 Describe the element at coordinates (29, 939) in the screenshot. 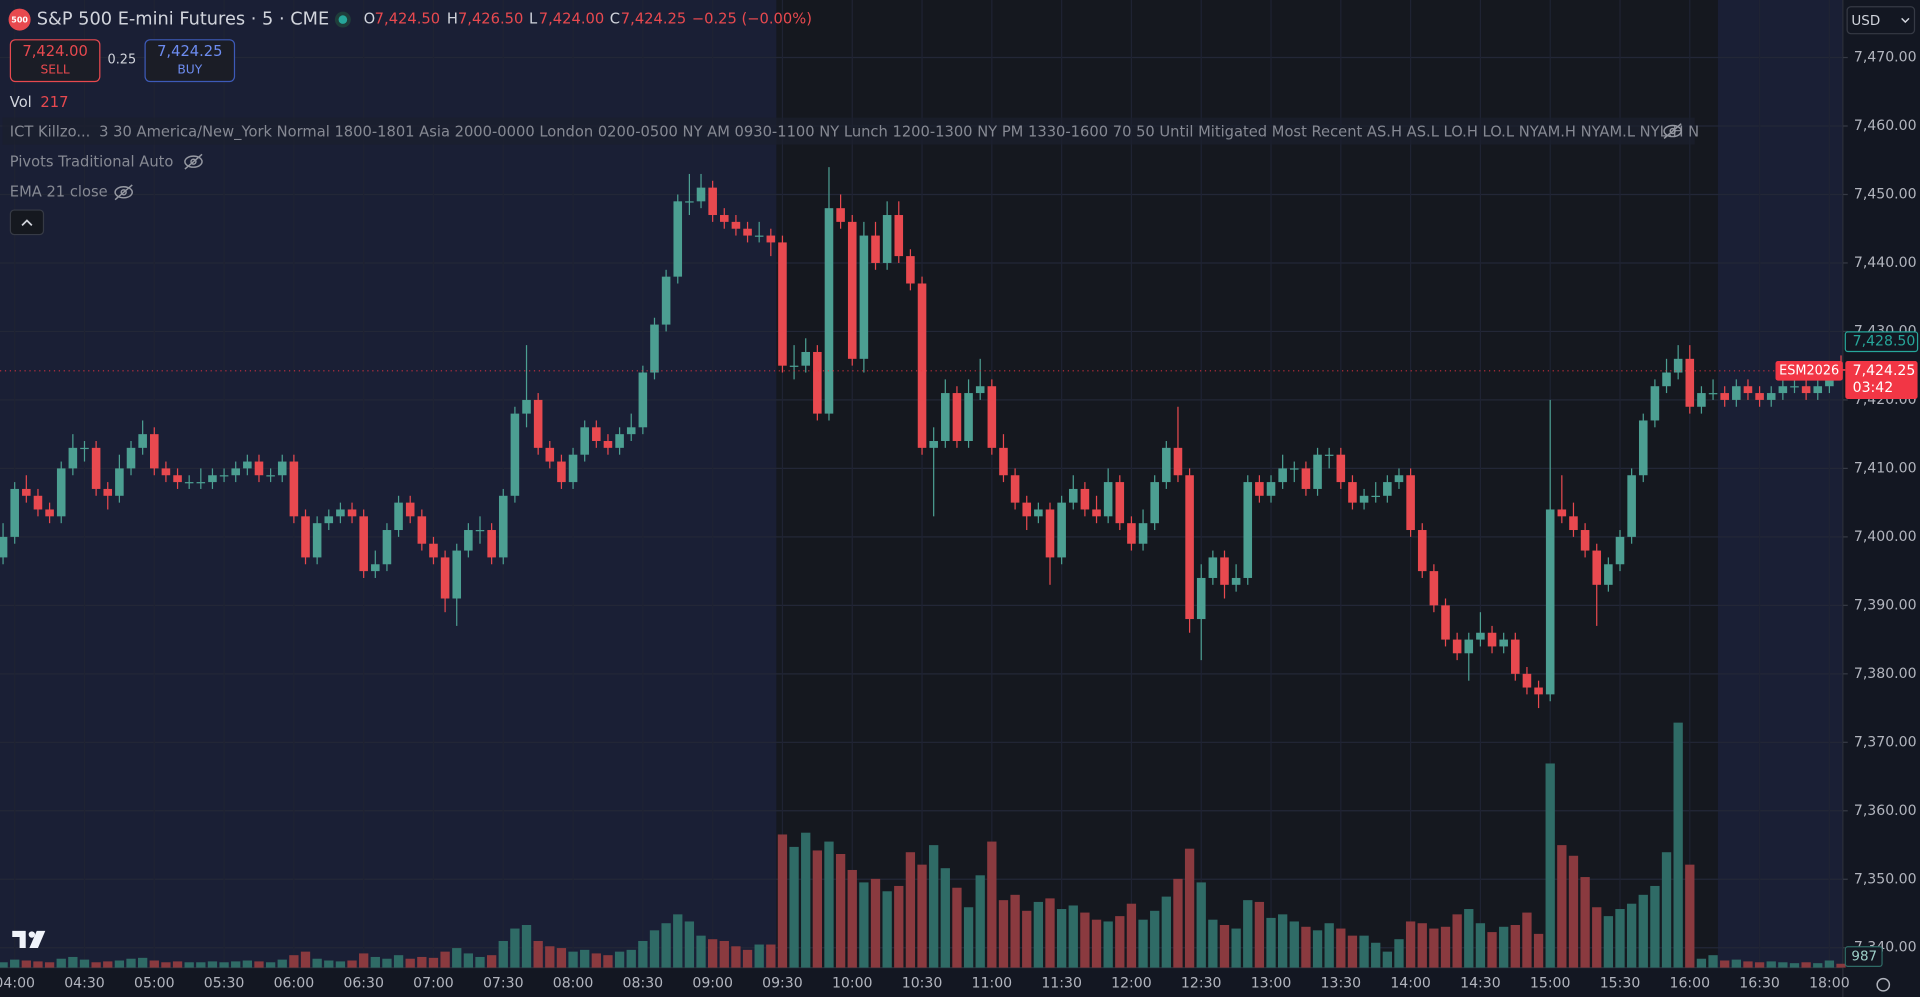

I see `tv-logo` at that location.